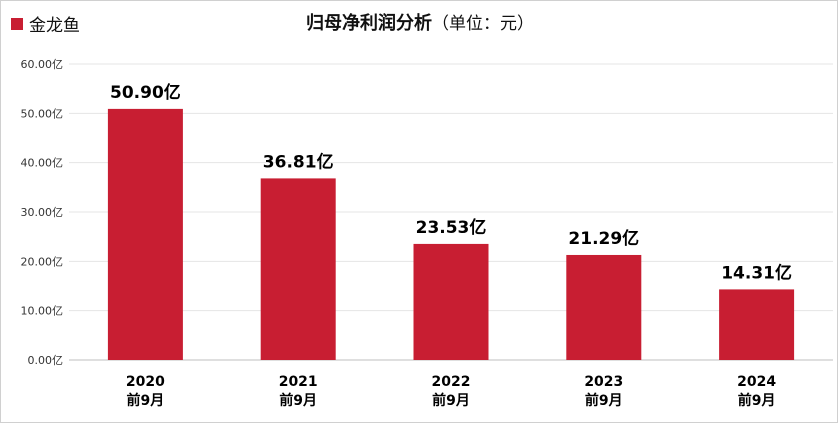 This screenshot has width=838, height=424. What do you see at coordinates (298, 382) in the screenshot?
I see `x-tick-label-year: 2021` at bounding box center [298, 382].